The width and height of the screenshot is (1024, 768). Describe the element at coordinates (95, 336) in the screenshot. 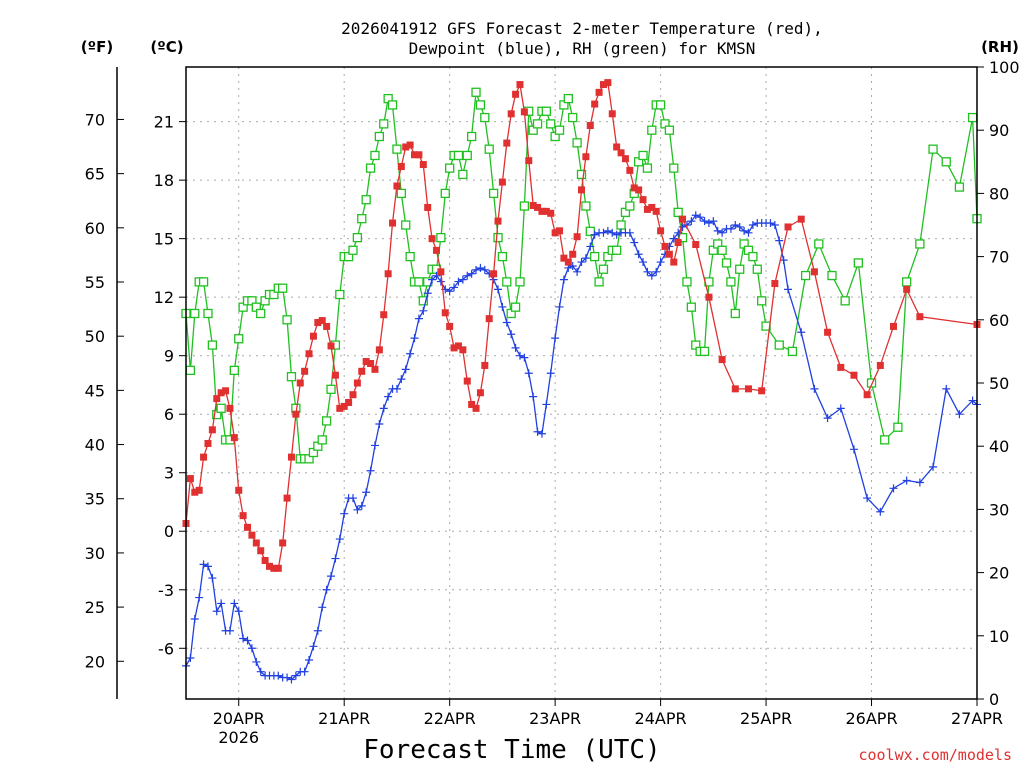

I see `fahrenheit-tick-label: 50` at that location.